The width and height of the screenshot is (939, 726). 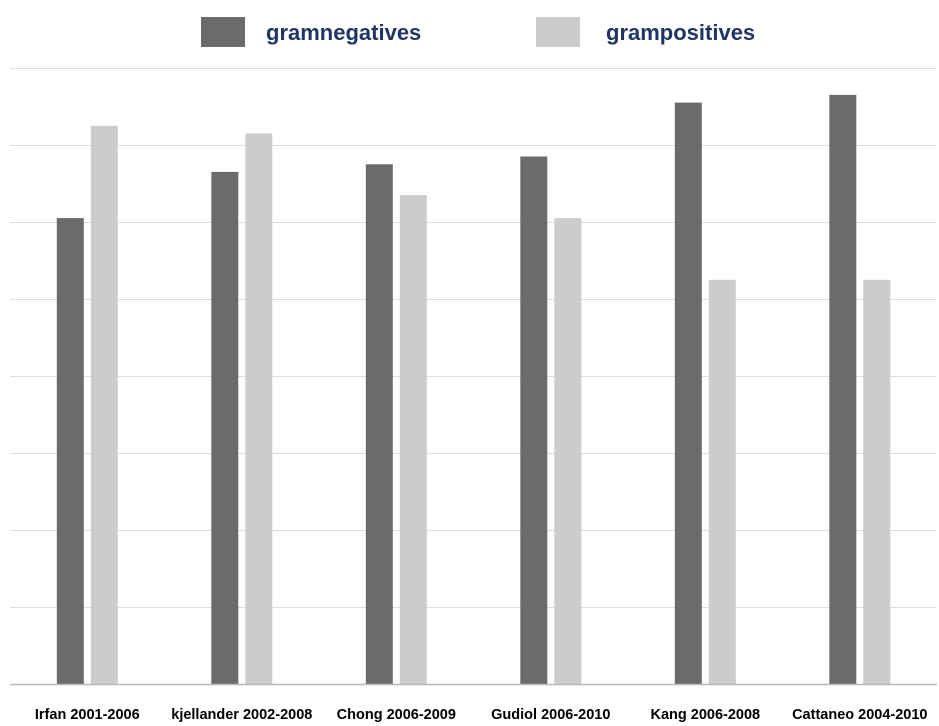 What do you see at coordinates (396, 715) in the screenshot?
I see `x-tick-label: Chong 2006-2009` at bounding box center [396, 715].